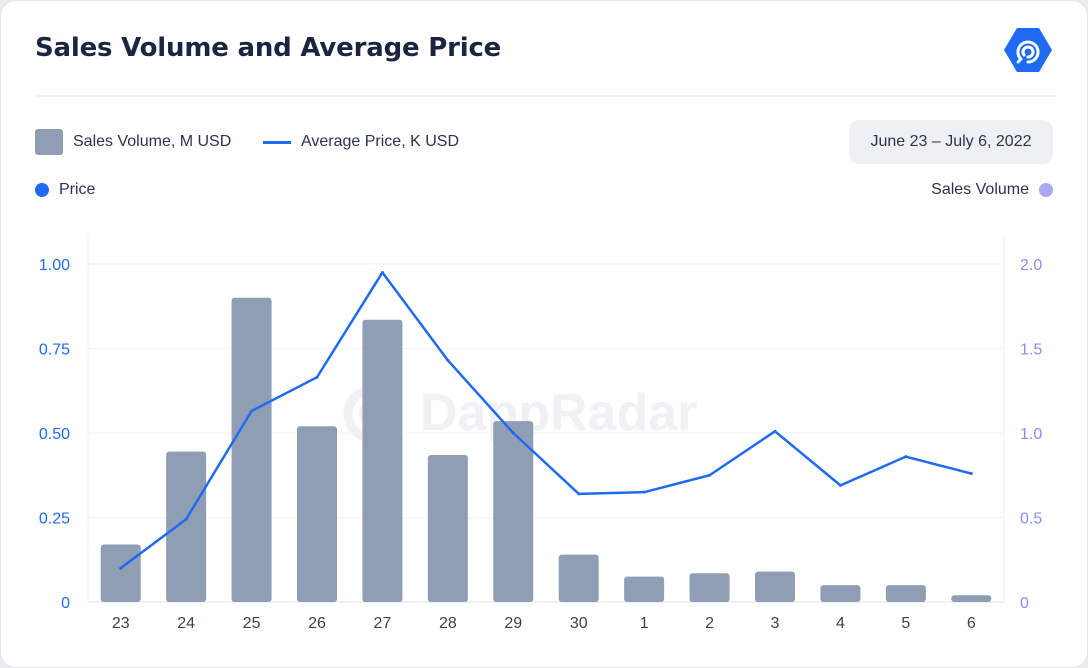 The image size is (1088, 668). I want to click on y-left-tick-label: 1.00, so click(54, 265).